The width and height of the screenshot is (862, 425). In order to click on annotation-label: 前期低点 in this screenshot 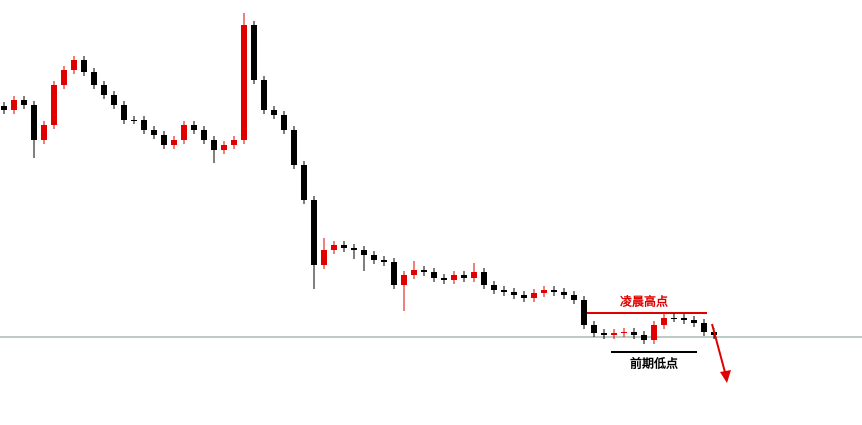, I will do `click(654, 363)`.